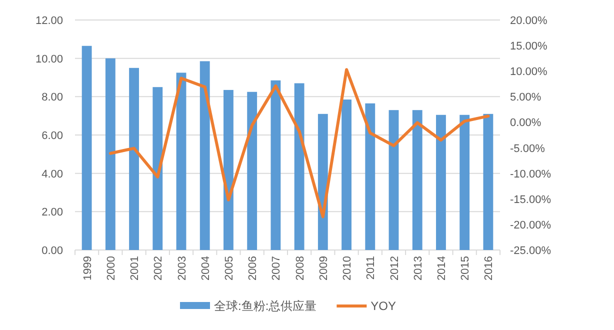 The image size is (614, 330). Describe the element at coordinates (442, 268) in the screenshot. I see `x-tick-label: 2014` at that location.